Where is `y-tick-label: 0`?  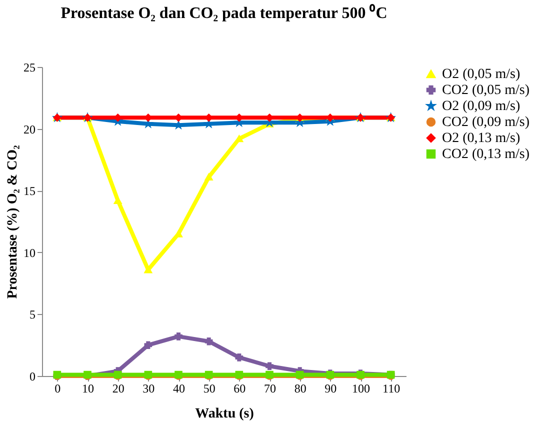
y-tick-label: 0 is located at coordinates (33, 377).